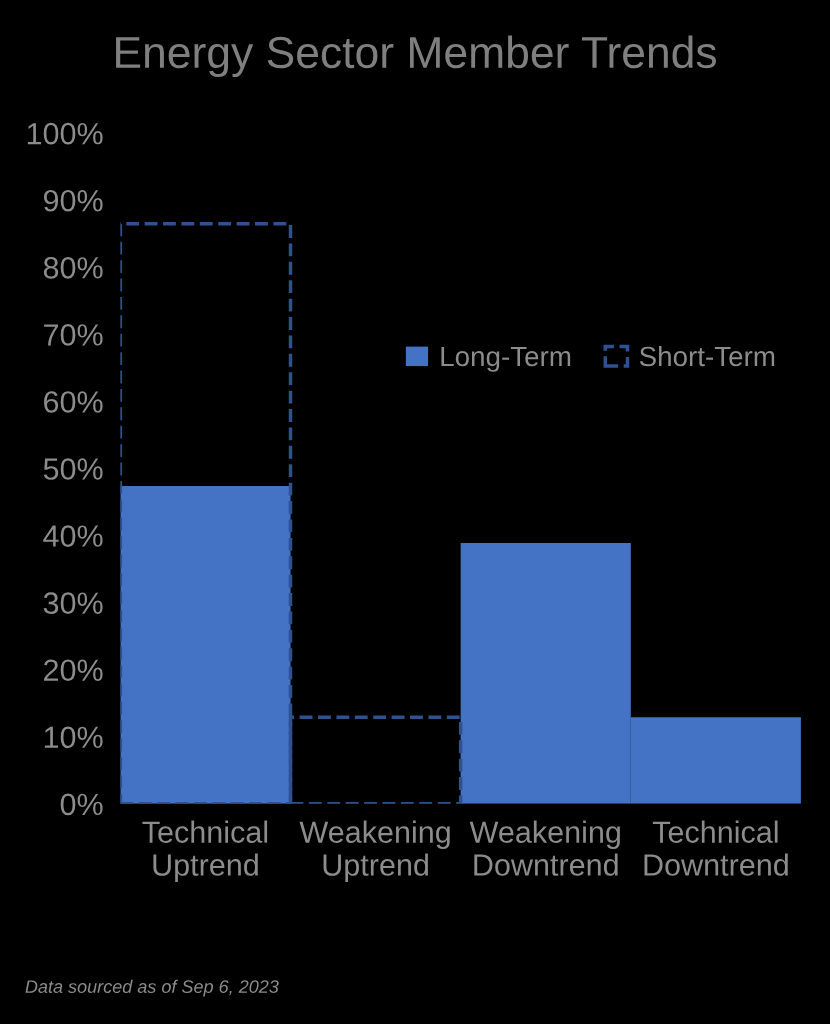  What do you see at coordinates (374, 851) in the screenshot?
I see `x-tick-label: Weakening Uptrend` at bounding box center [374, 851].